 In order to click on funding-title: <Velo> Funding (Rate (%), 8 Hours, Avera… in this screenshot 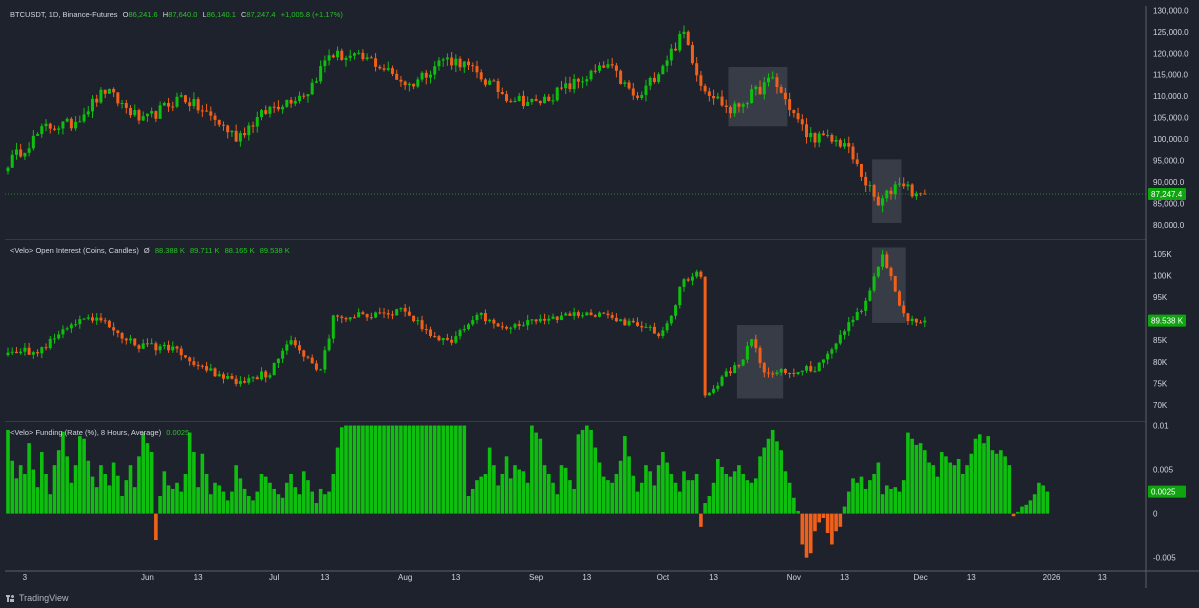, I will do `click(86, 432)`.